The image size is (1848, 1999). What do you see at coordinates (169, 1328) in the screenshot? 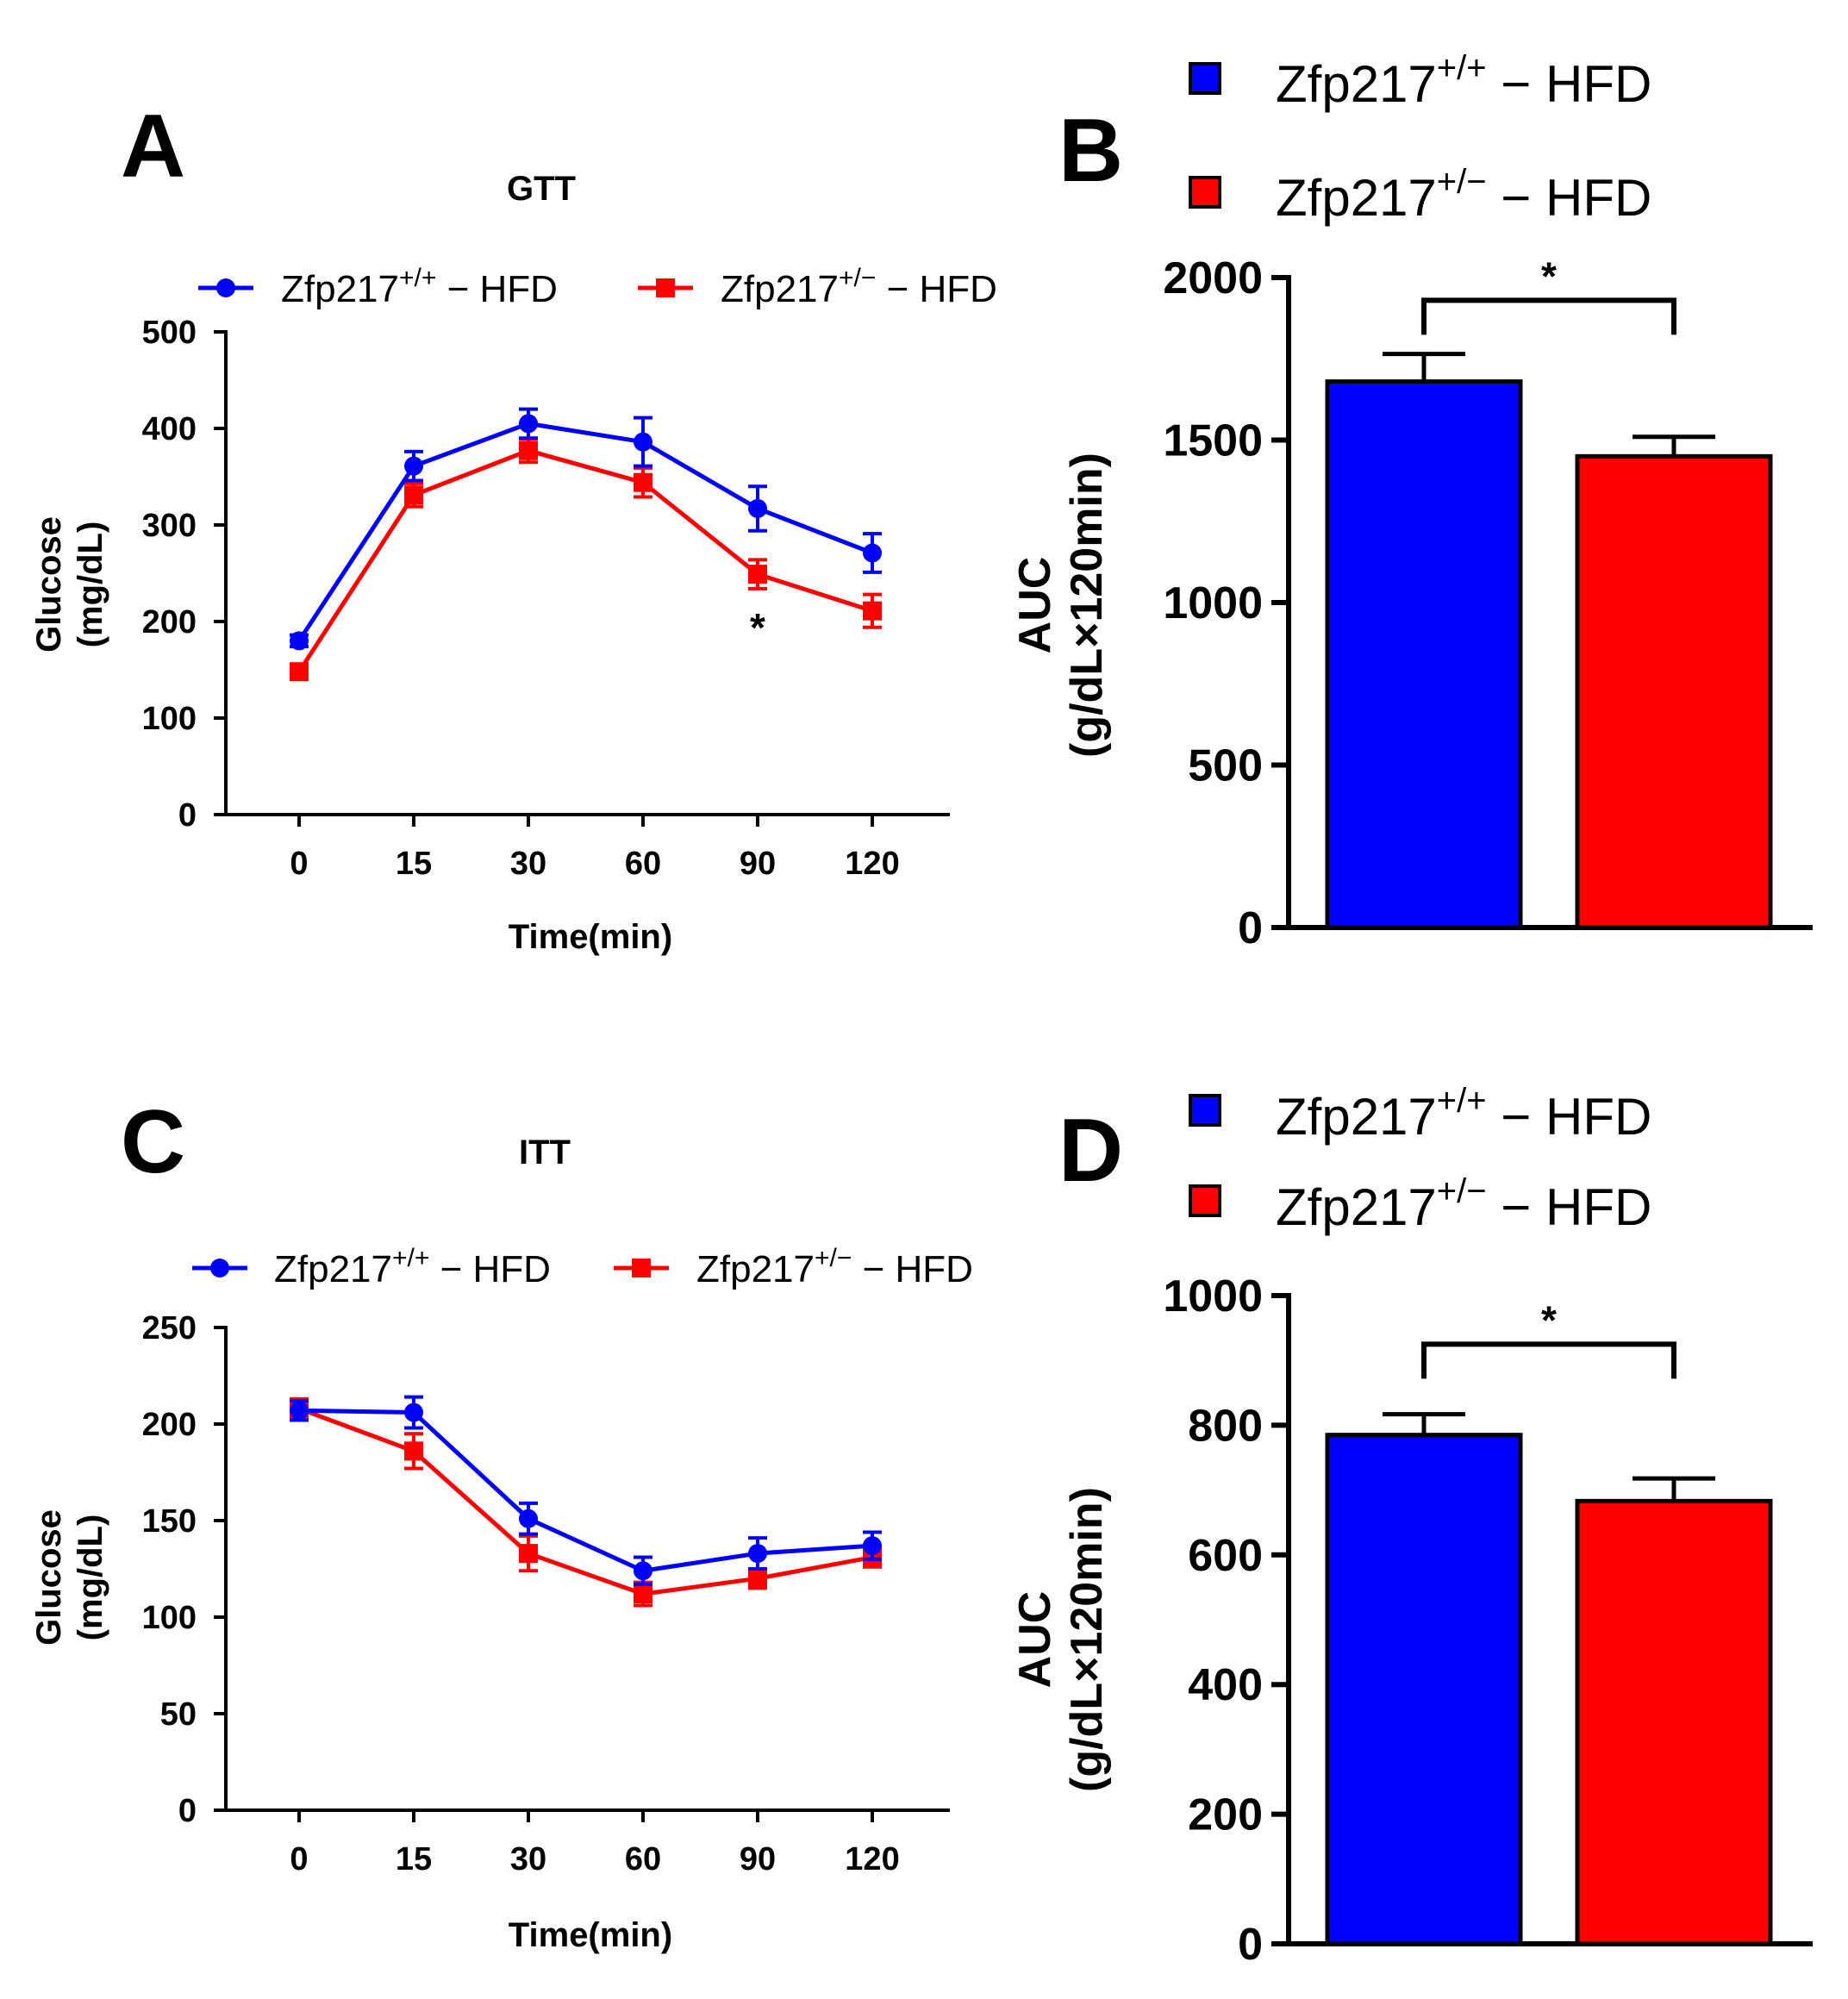
I see `y-tick-label: 250` at bounding box center [169, 1328].